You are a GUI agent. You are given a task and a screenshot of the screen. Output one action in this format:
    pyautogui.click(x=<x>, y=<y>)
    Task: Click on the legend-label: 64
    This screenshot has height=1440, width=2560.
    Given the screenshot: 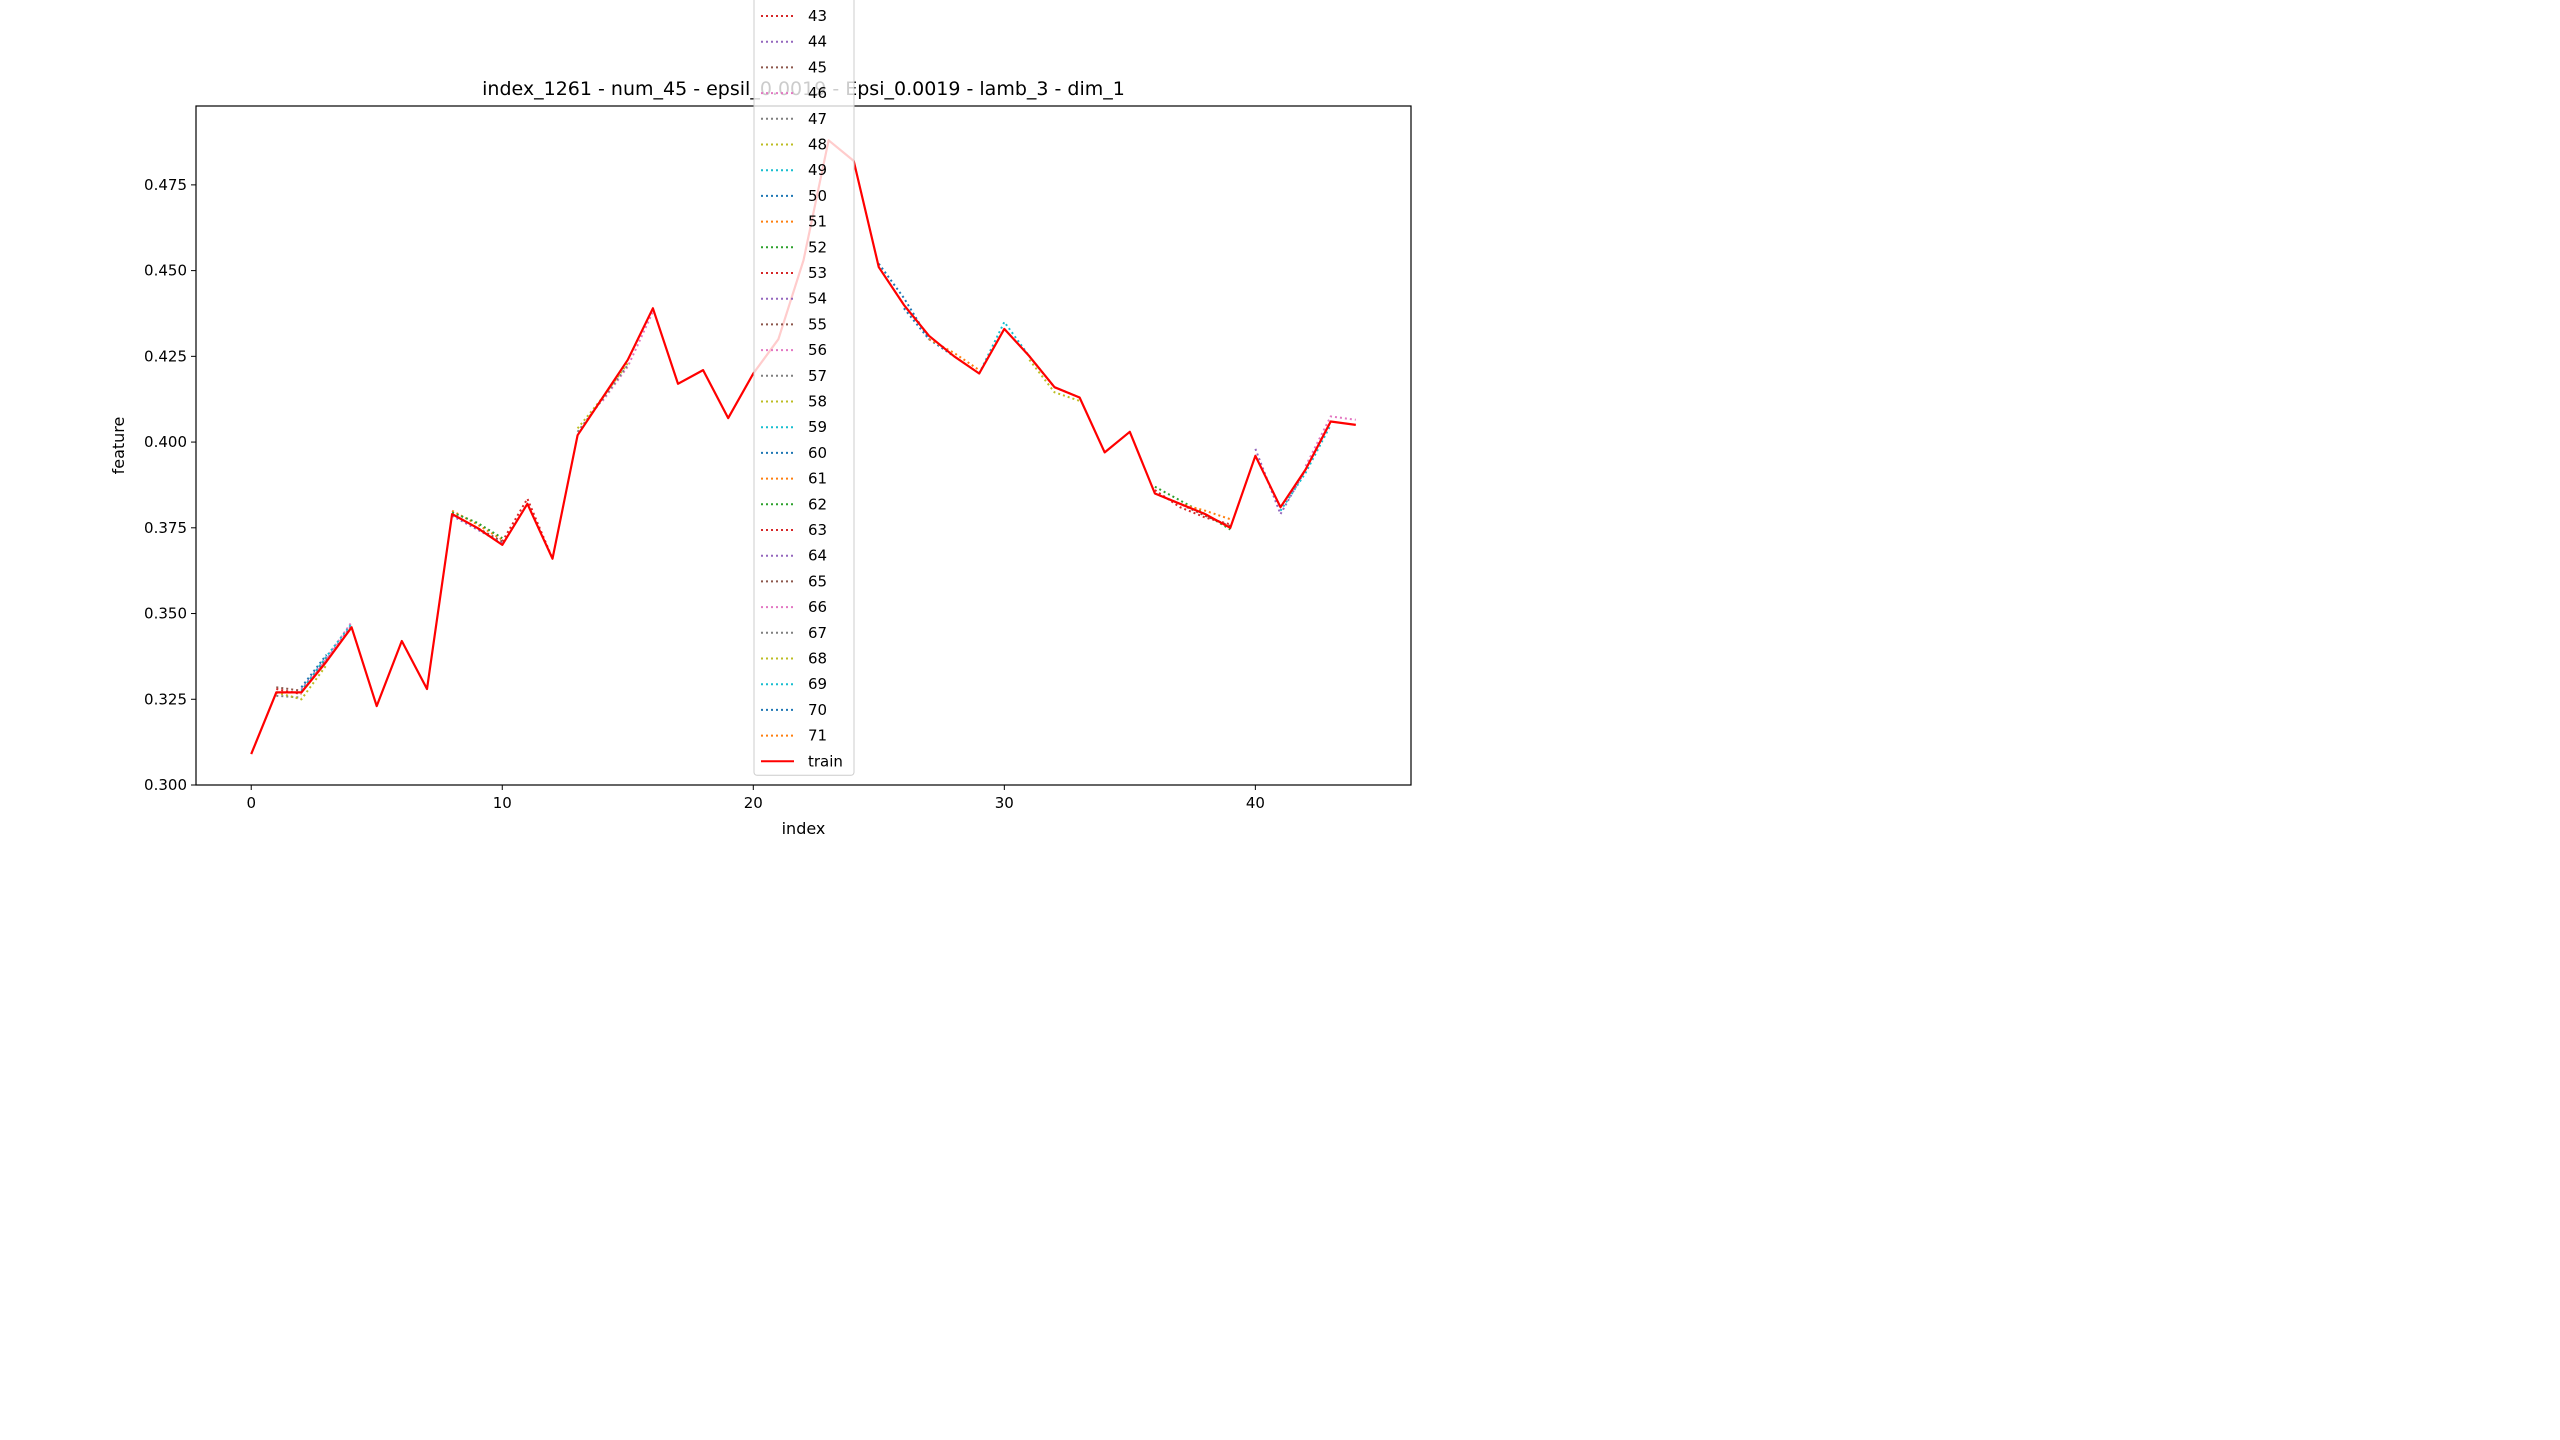 What is the action you would take?
    pyautogui.click(x=817, y=556)
    